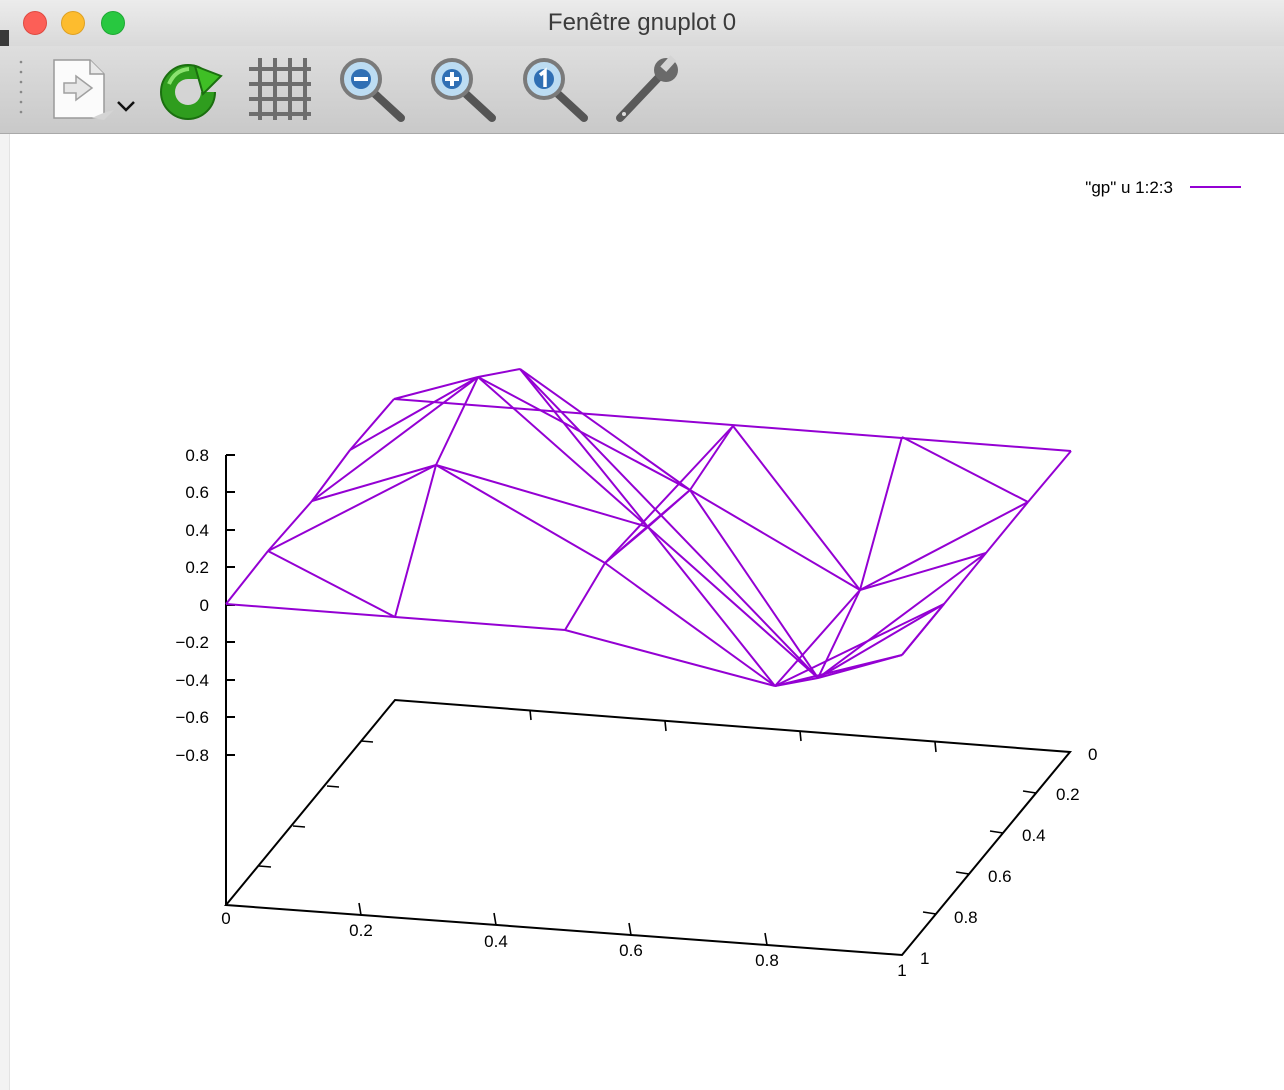 The height and width of the screenshot is (1090, 1284). Describe the element at coordinates (73, 23) in the screenshot. I see `minimize-window-button` at that location.